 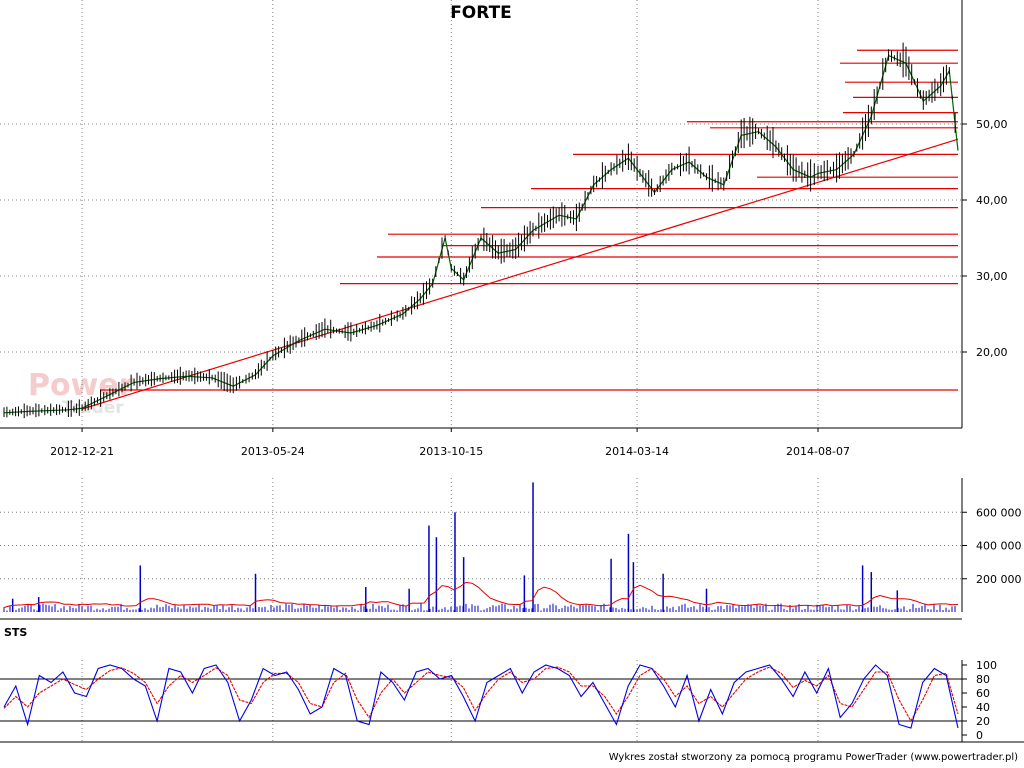 I want to click on volume-tick-label: 400 000, so click(x=999, y=546).